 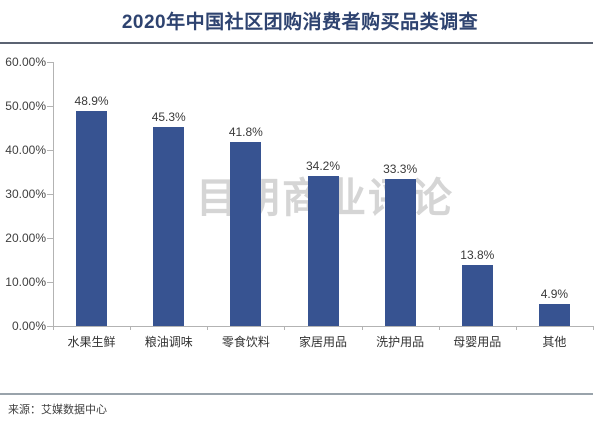 What do you see at coordinates (25, 106) in the screenshot?
I see `y-axis-tick-label: 50.00%` at bounding box center [25, 106].